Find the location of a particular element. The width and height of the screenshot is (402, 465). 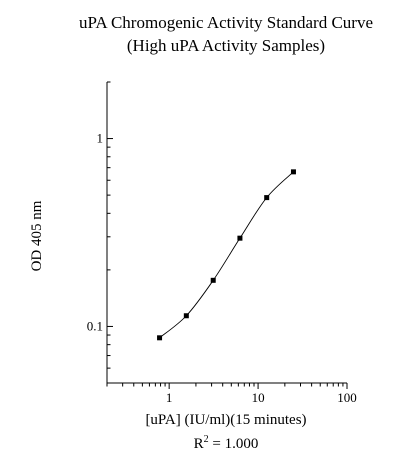

chart-title: uPA Chromogenic Activity Standard Curve is located at coordinates (226, 22).